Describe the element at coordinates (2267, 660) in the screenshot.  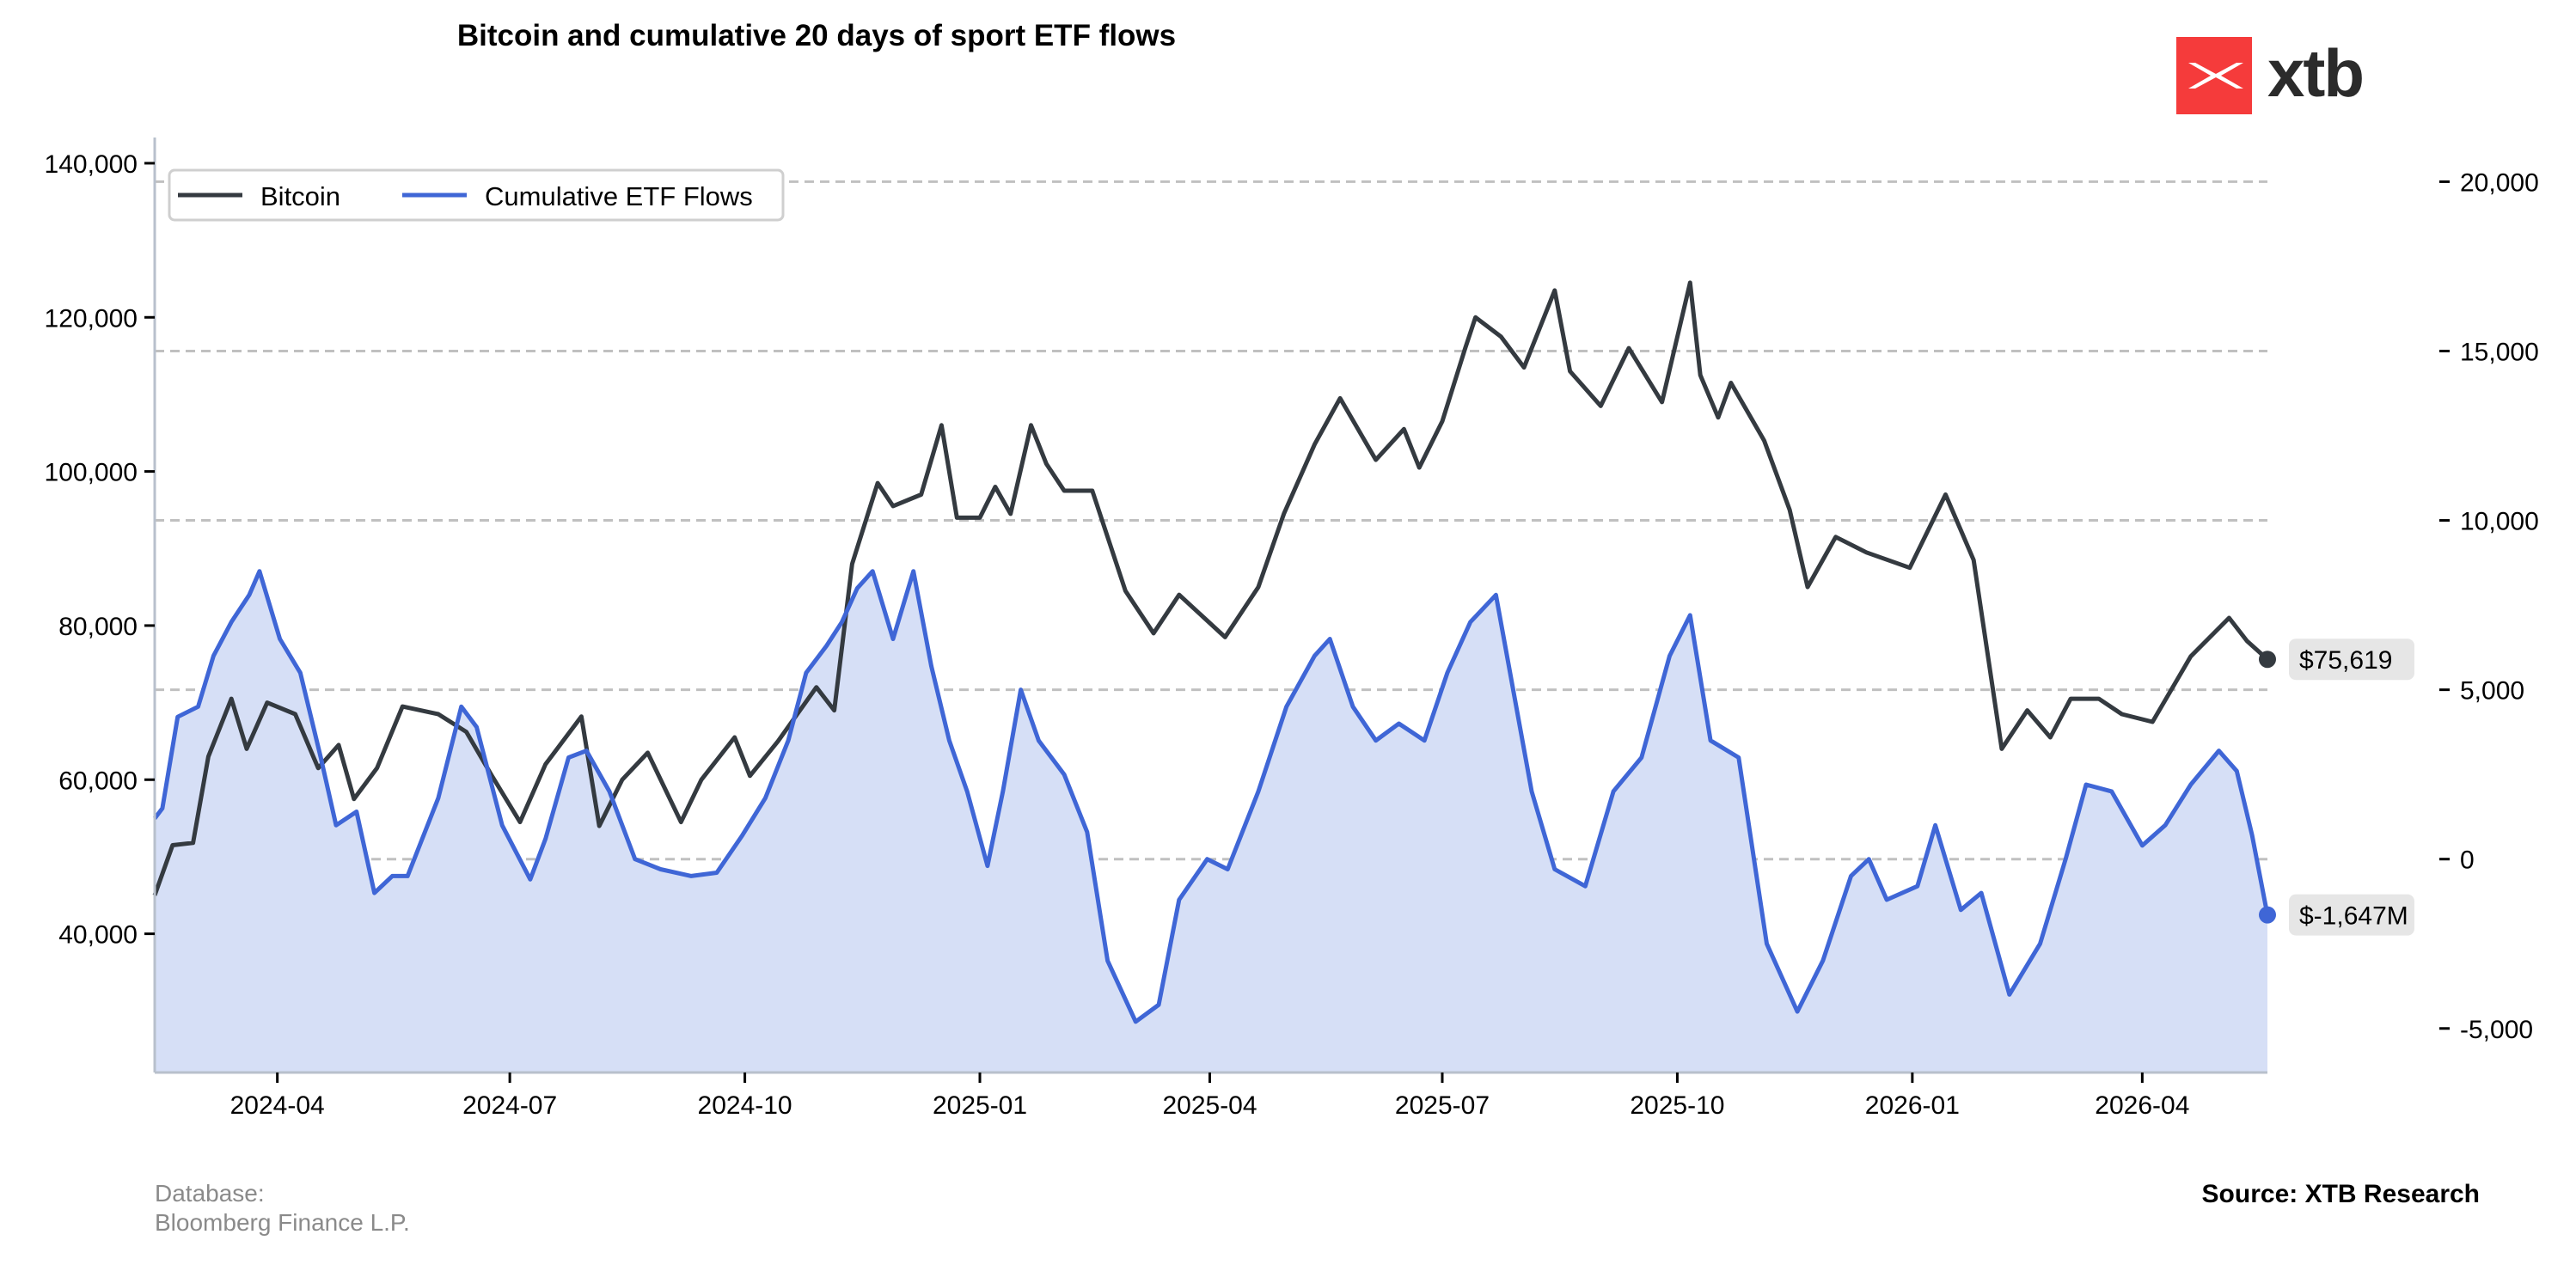
I see `bitcoin-end-dot` at that location.